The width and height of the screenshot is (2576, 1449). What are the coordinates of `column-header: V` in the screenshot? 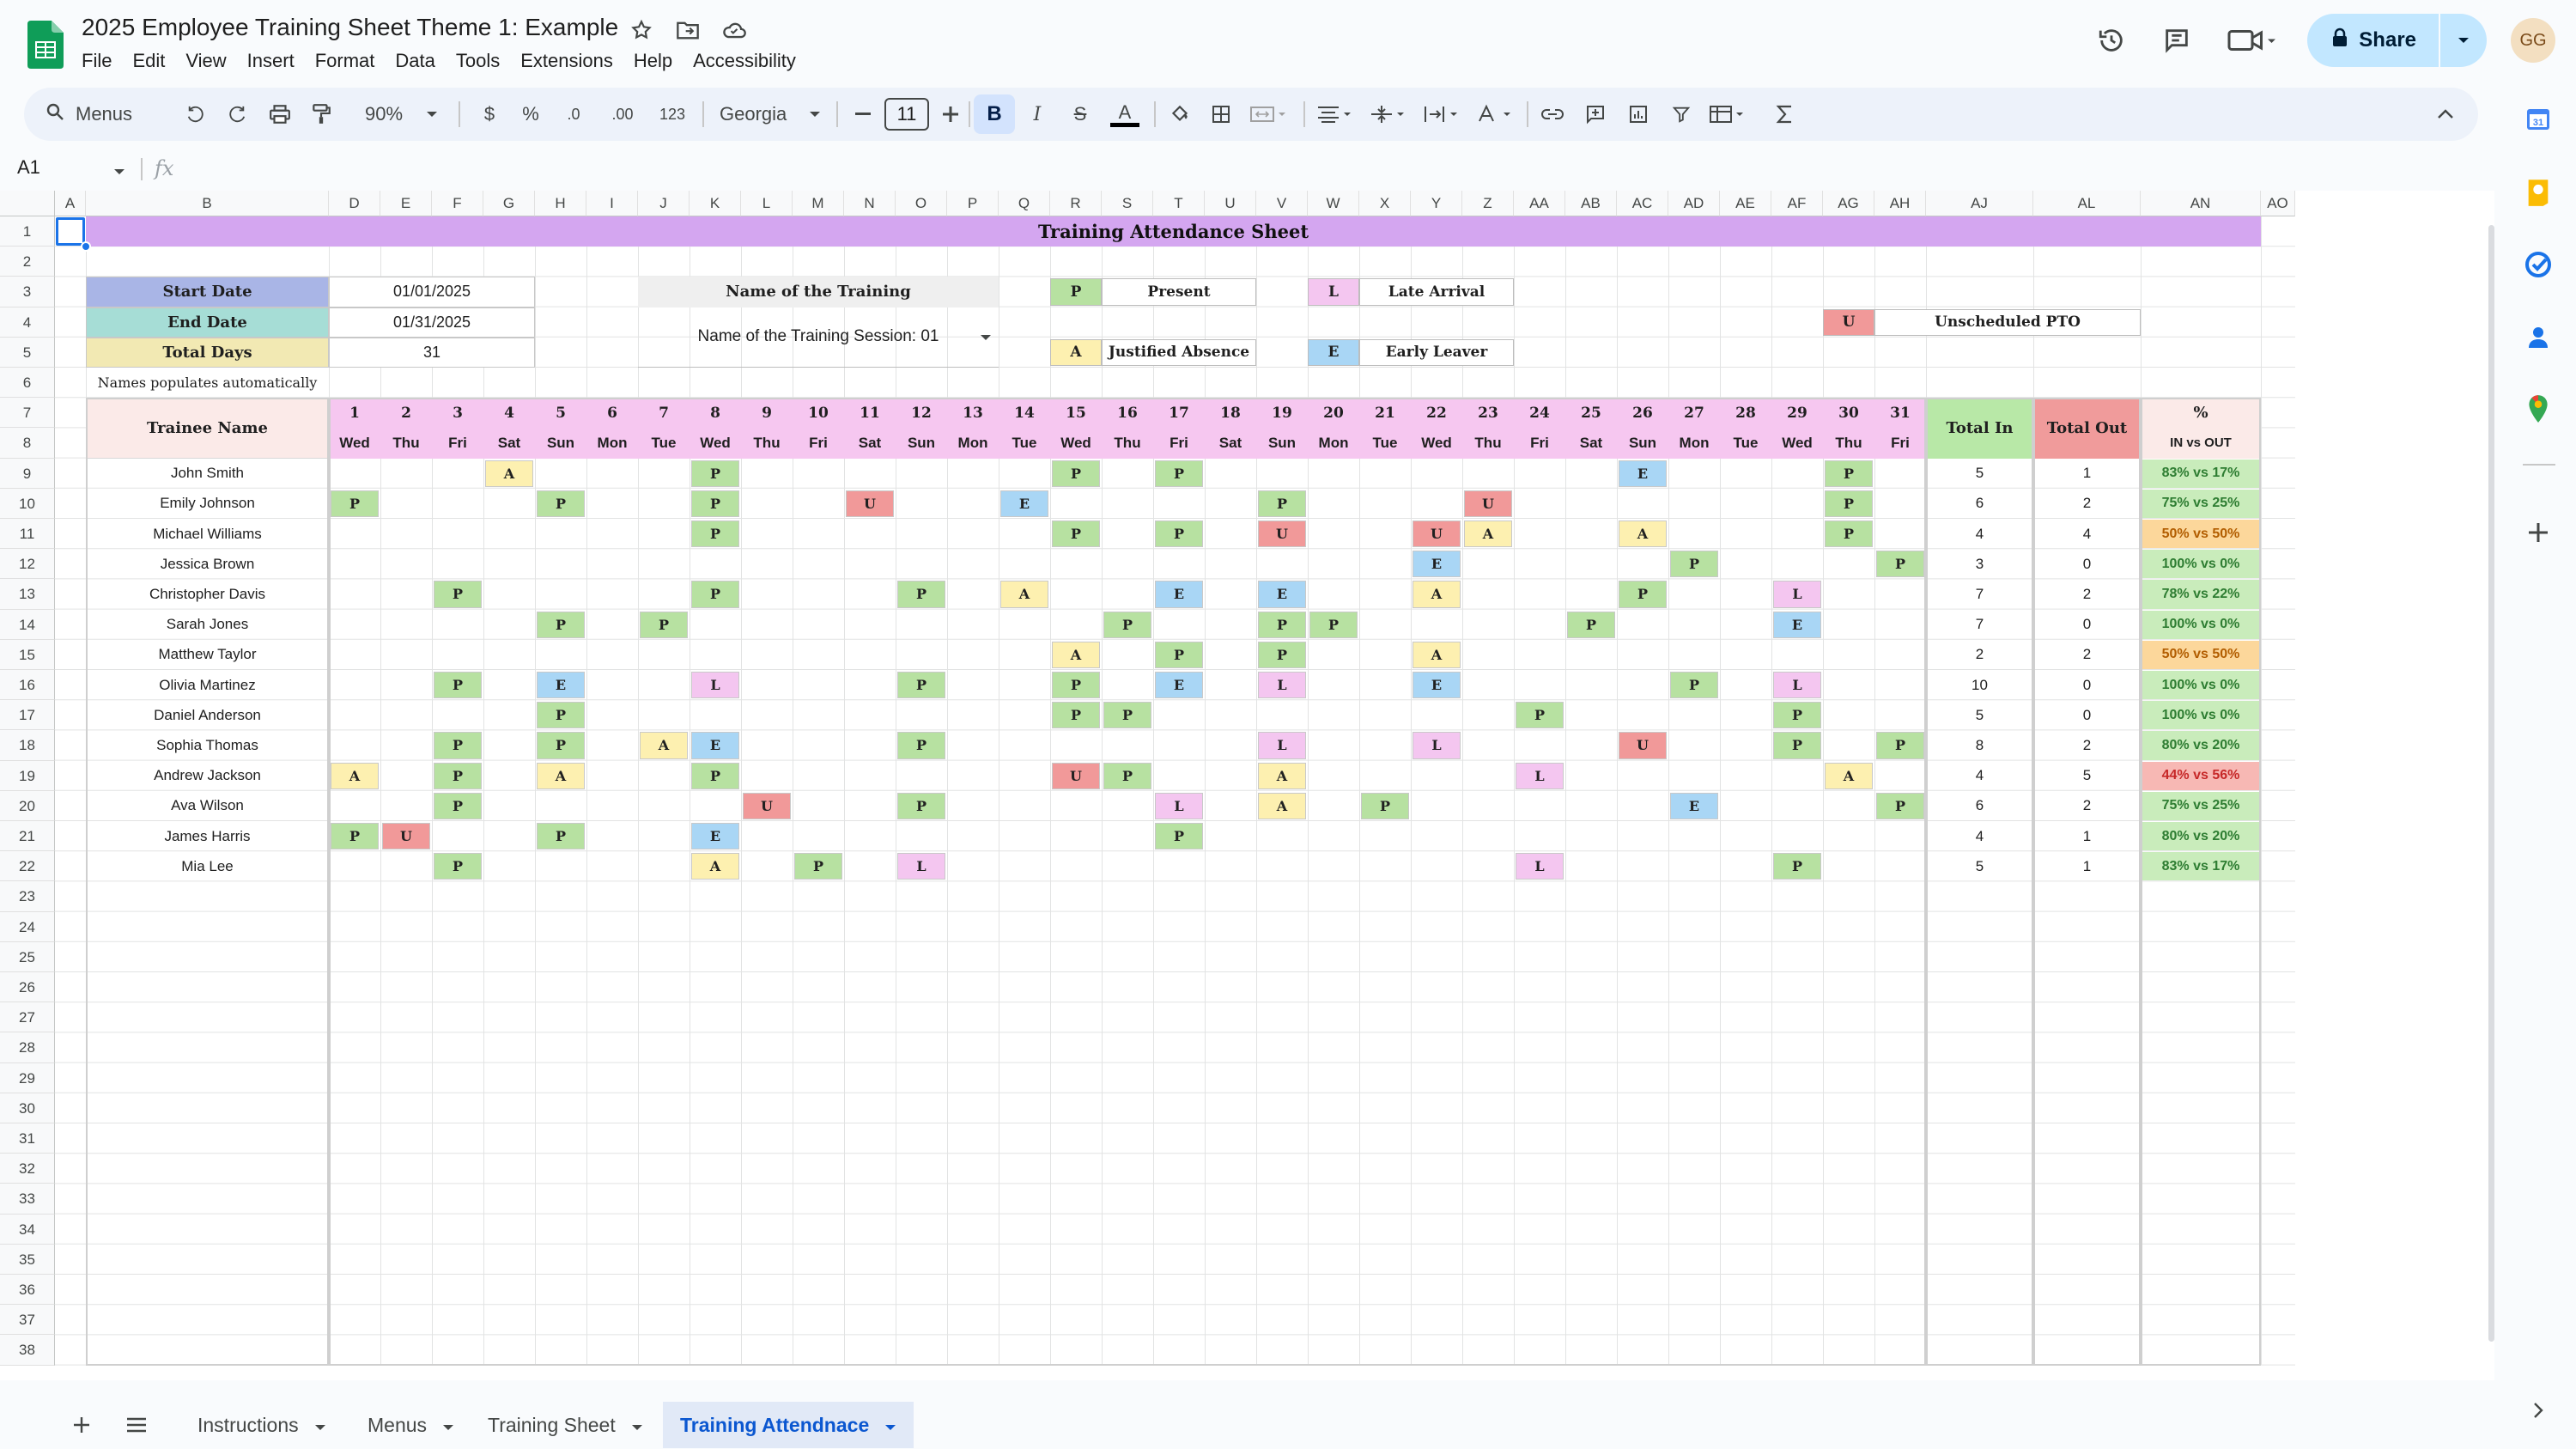 It's located at (1282, 203).